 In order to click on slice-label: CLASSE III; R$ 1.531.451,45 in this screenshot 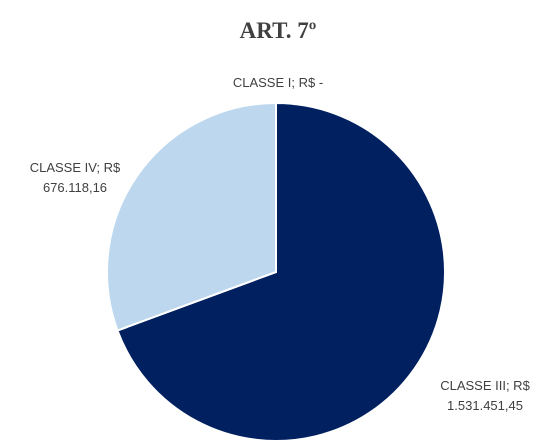, I will do `click(485, 395)`.